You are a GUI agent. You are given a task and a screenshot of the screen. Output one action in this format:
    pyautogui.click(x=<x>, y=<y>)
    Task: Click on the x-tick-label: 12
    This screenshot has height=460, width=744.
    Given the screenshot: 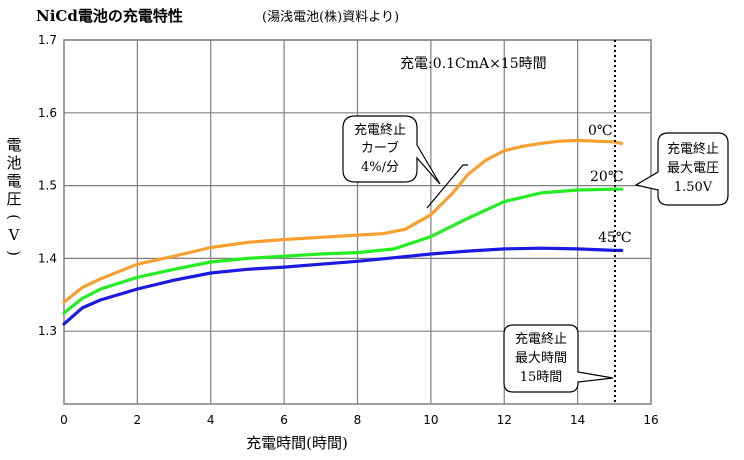 What is the action you would take?
    pyautogui.click(x=504, y=420)
    